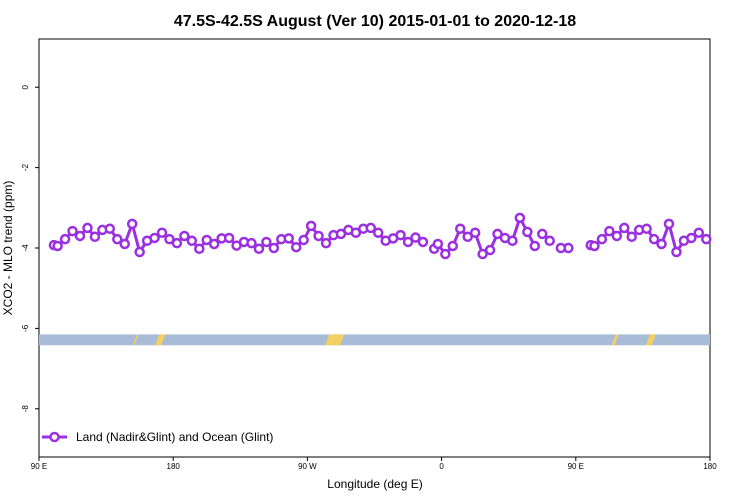  I want to click on legend: Land (Nadir&Glint) and Ocean (Glint), so click(157, 437).